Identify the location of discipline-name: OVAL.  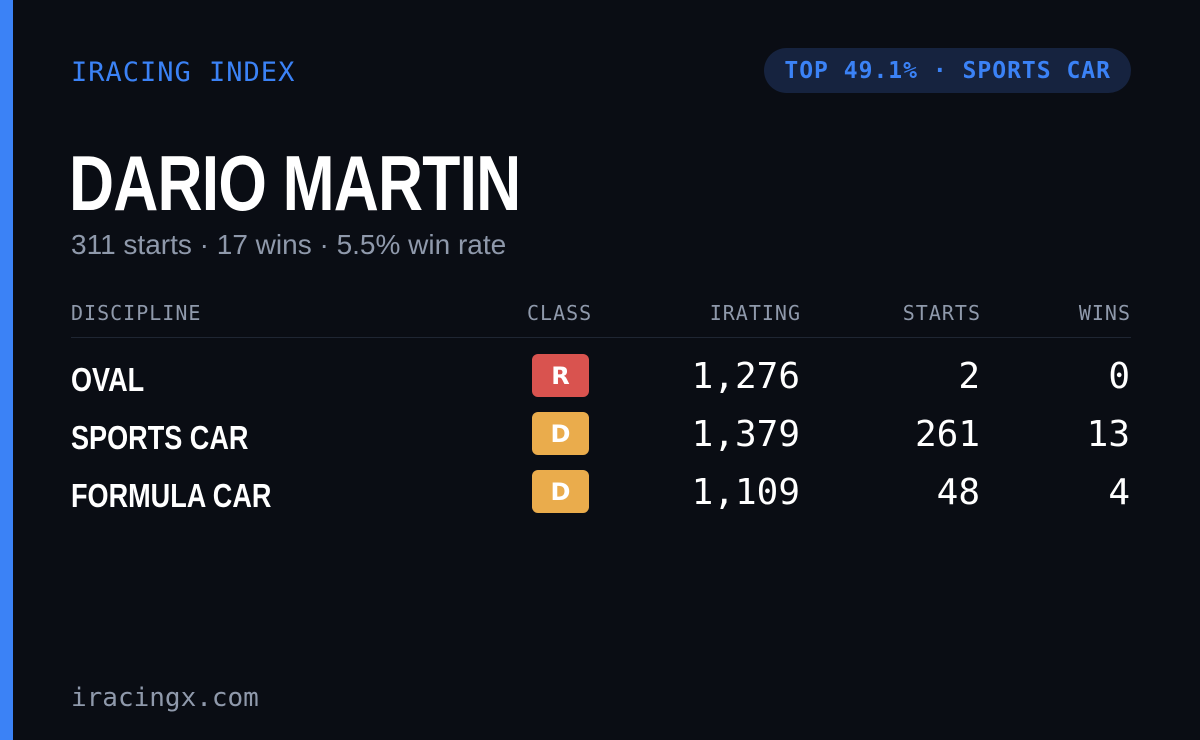
(108, 379).